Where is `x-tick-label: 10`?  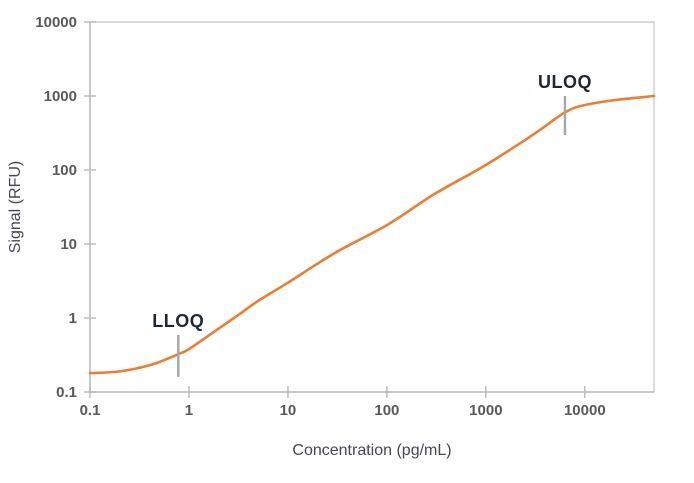
x-tick-label: 10 is located at coordinates (288, 410).